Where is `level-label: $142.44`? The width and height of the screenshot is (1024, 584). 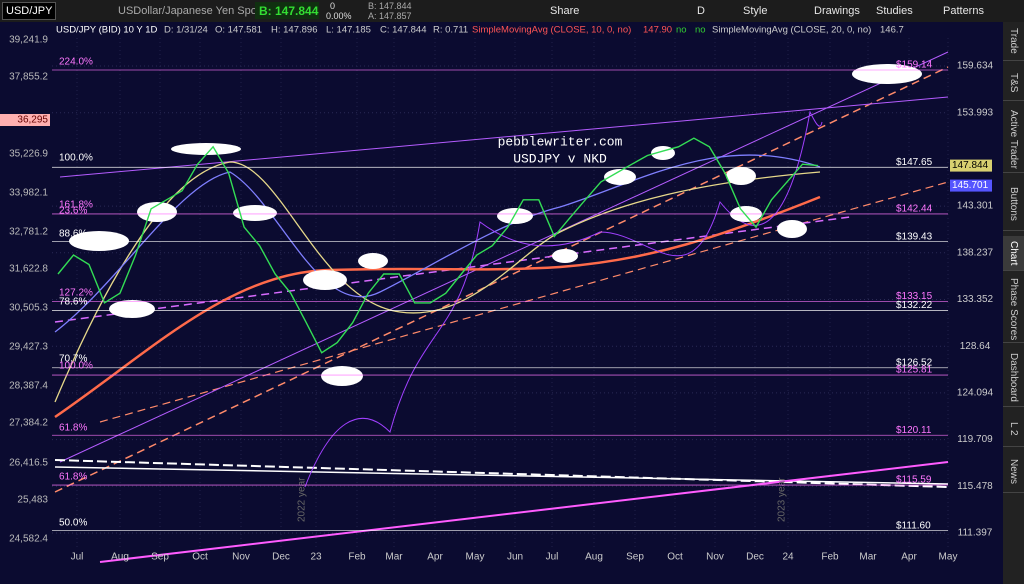 level-label: $142.44 is located at coordinates (914, 209).